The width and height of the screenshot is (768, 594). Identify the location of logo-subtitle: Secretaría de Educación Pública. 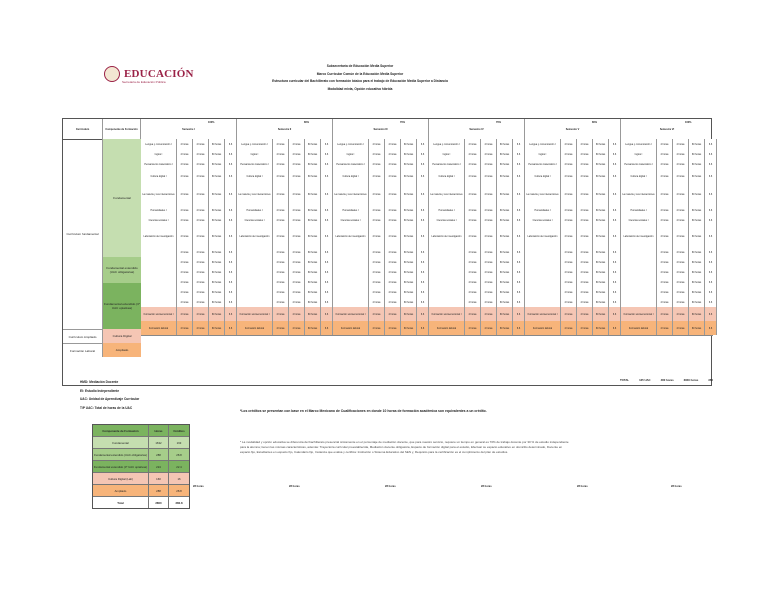
(144, 82).